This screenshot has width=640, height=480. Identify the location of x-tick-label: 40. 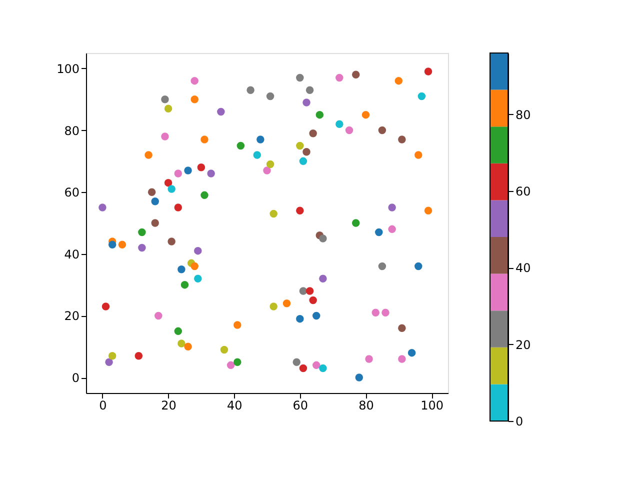
(234, 405).